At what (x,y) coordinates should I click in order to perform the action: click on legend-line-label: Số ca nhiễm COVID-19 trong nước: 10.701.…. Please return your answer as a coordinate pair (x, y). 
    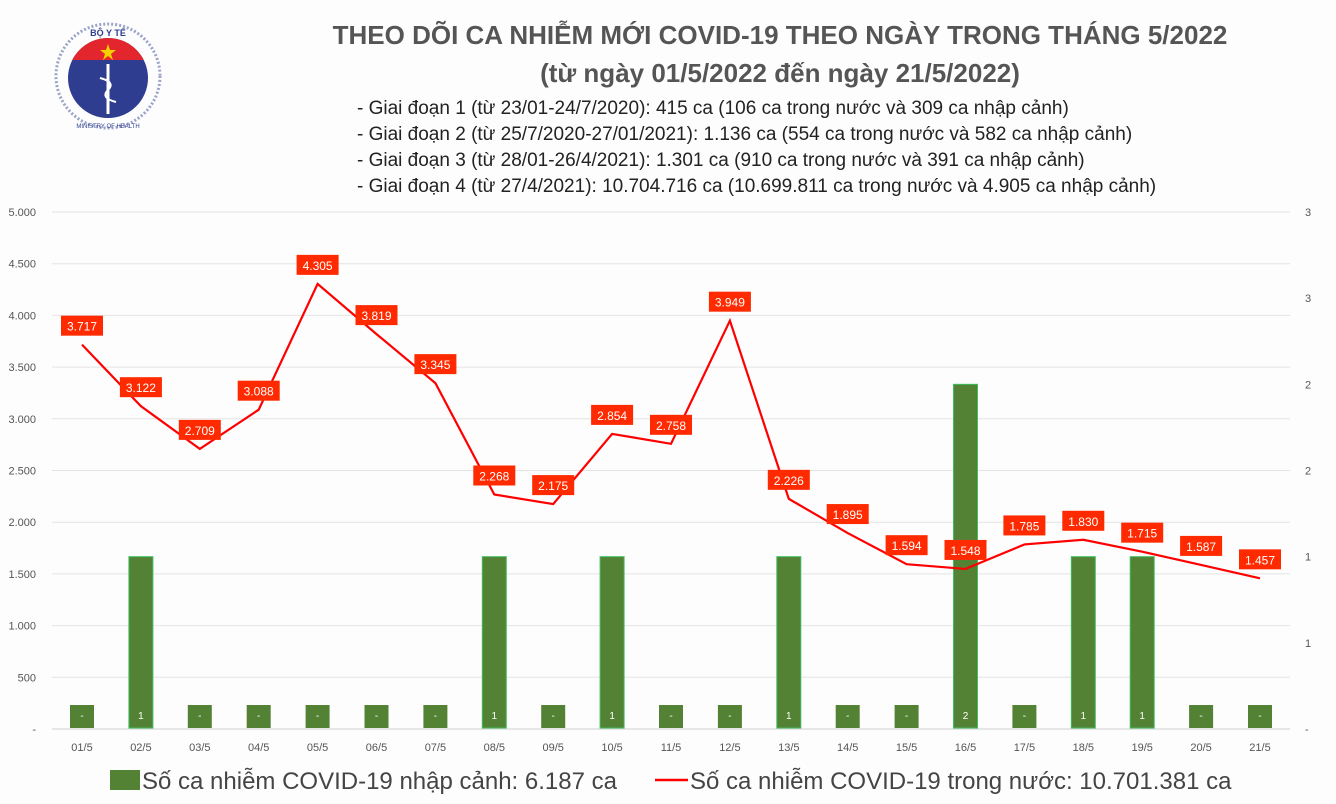
    Looking at the image, I should click on (961, 781).